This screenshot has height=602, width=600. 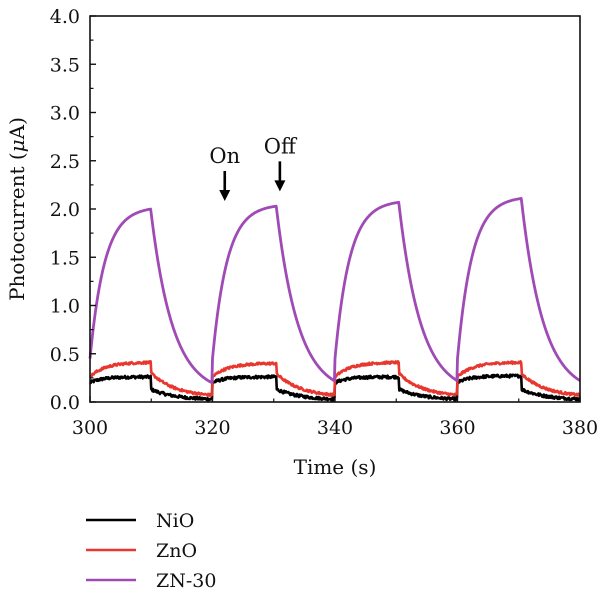 I want to click on legend-label: ZnO, so click(x=176, y=551).